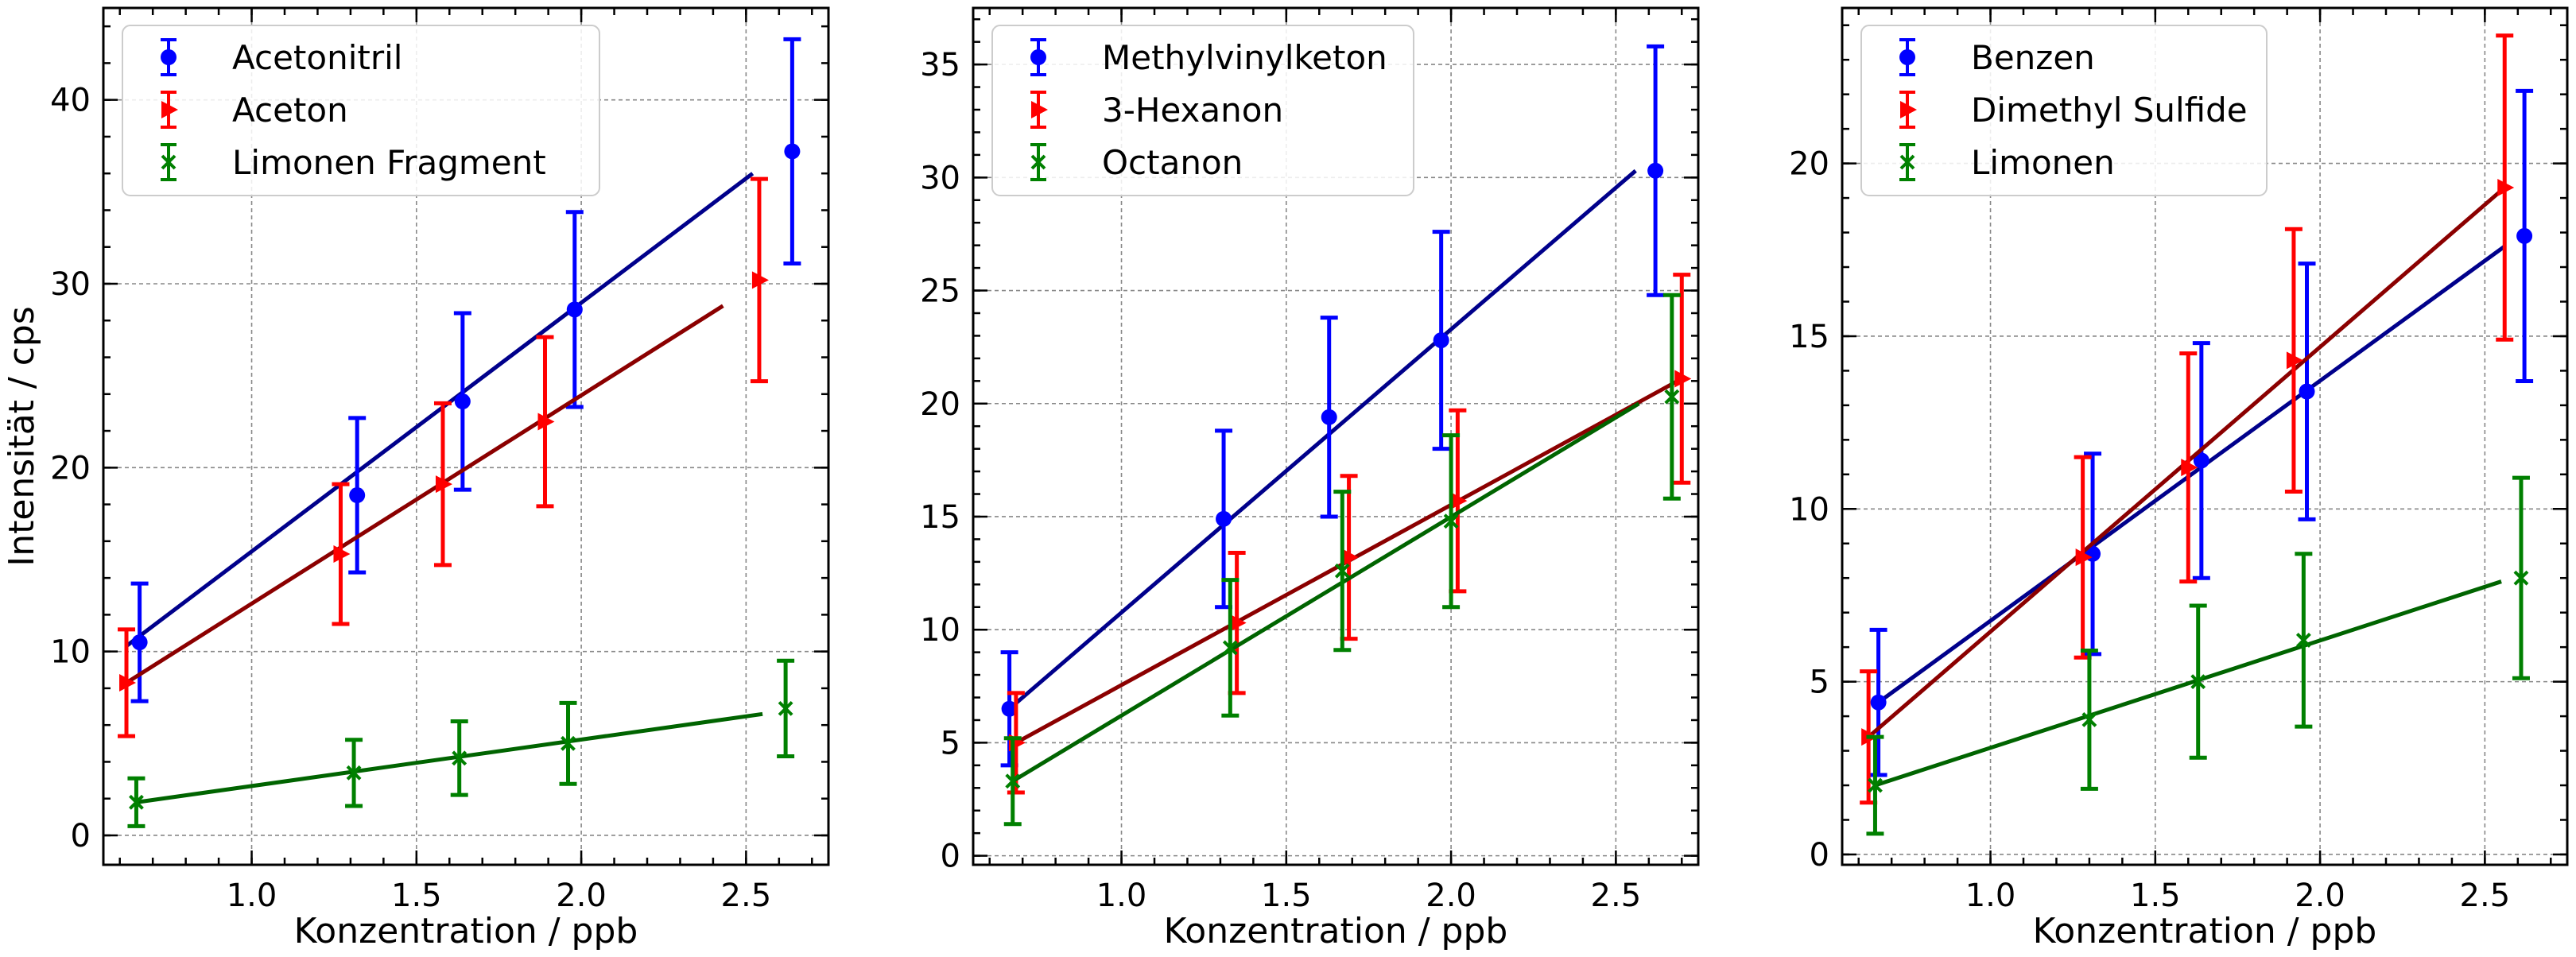 The width and height of the screenshot is (2576, 957). I want to click on legend: Acetonitril Aceton Limonen Fragment, so click(361, 110).